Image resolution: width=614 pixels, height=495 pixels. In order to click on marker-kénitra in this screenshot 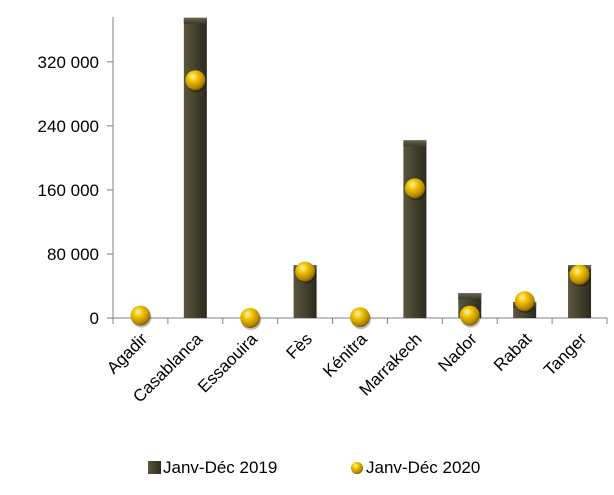, I will do `click(360, 318)`.